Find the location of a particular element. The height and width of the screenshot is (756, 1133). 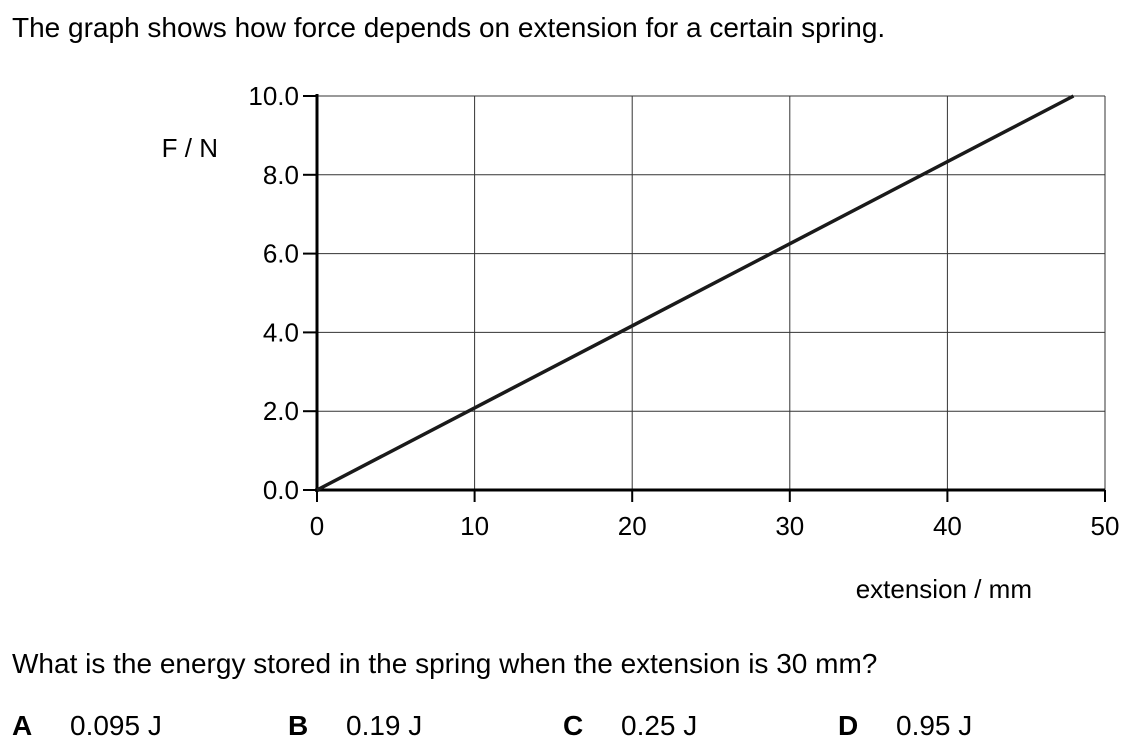

option-b-text: 0.19 J is located at coordinates (384, 725).